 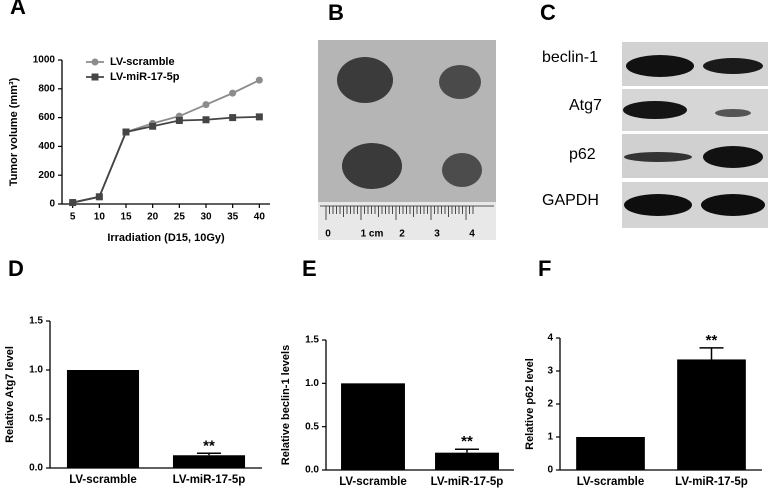 I want to click on panel-label: D, so click(x=16, y=268).